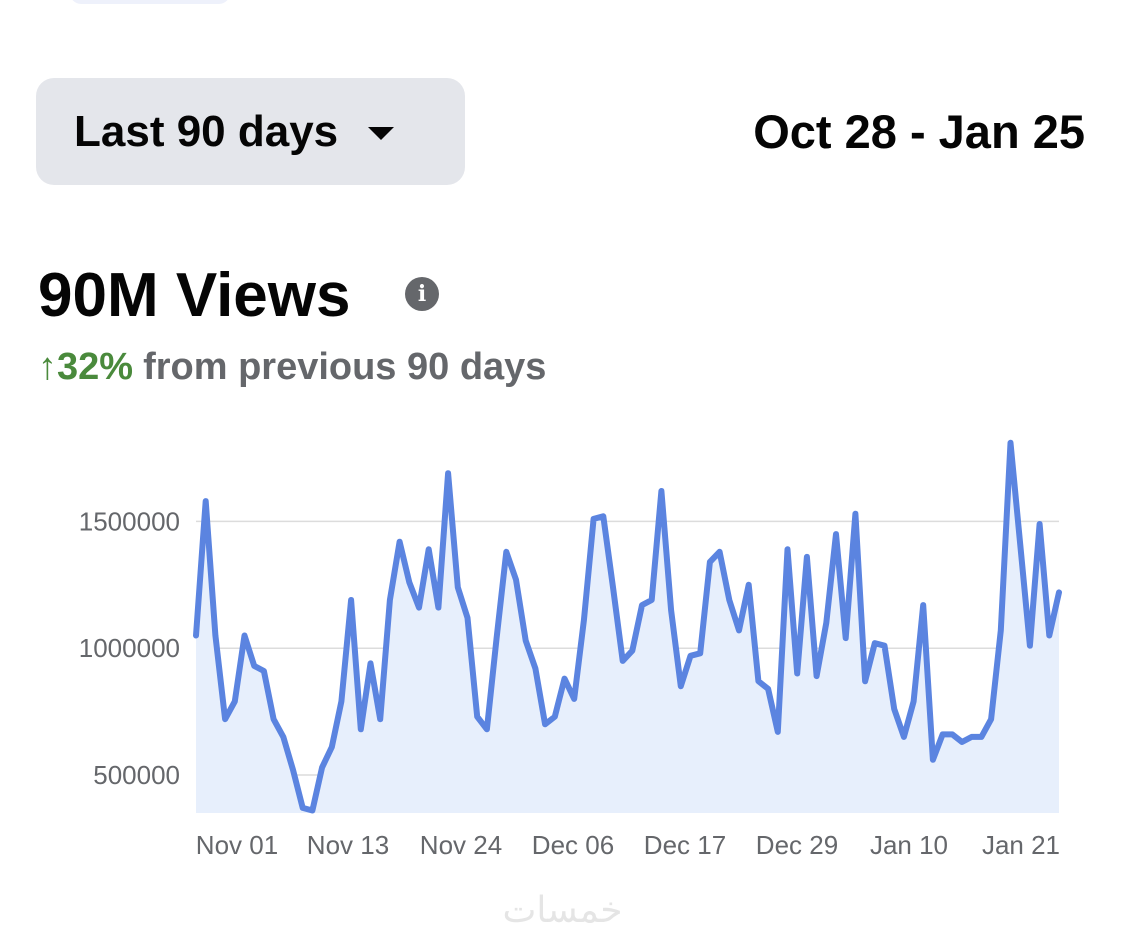  What do you see at coordinates (919, 131) in the screenshot?
I see `date-range-text: Oct 28 - Jan 25` at bounding box center [919, 131].